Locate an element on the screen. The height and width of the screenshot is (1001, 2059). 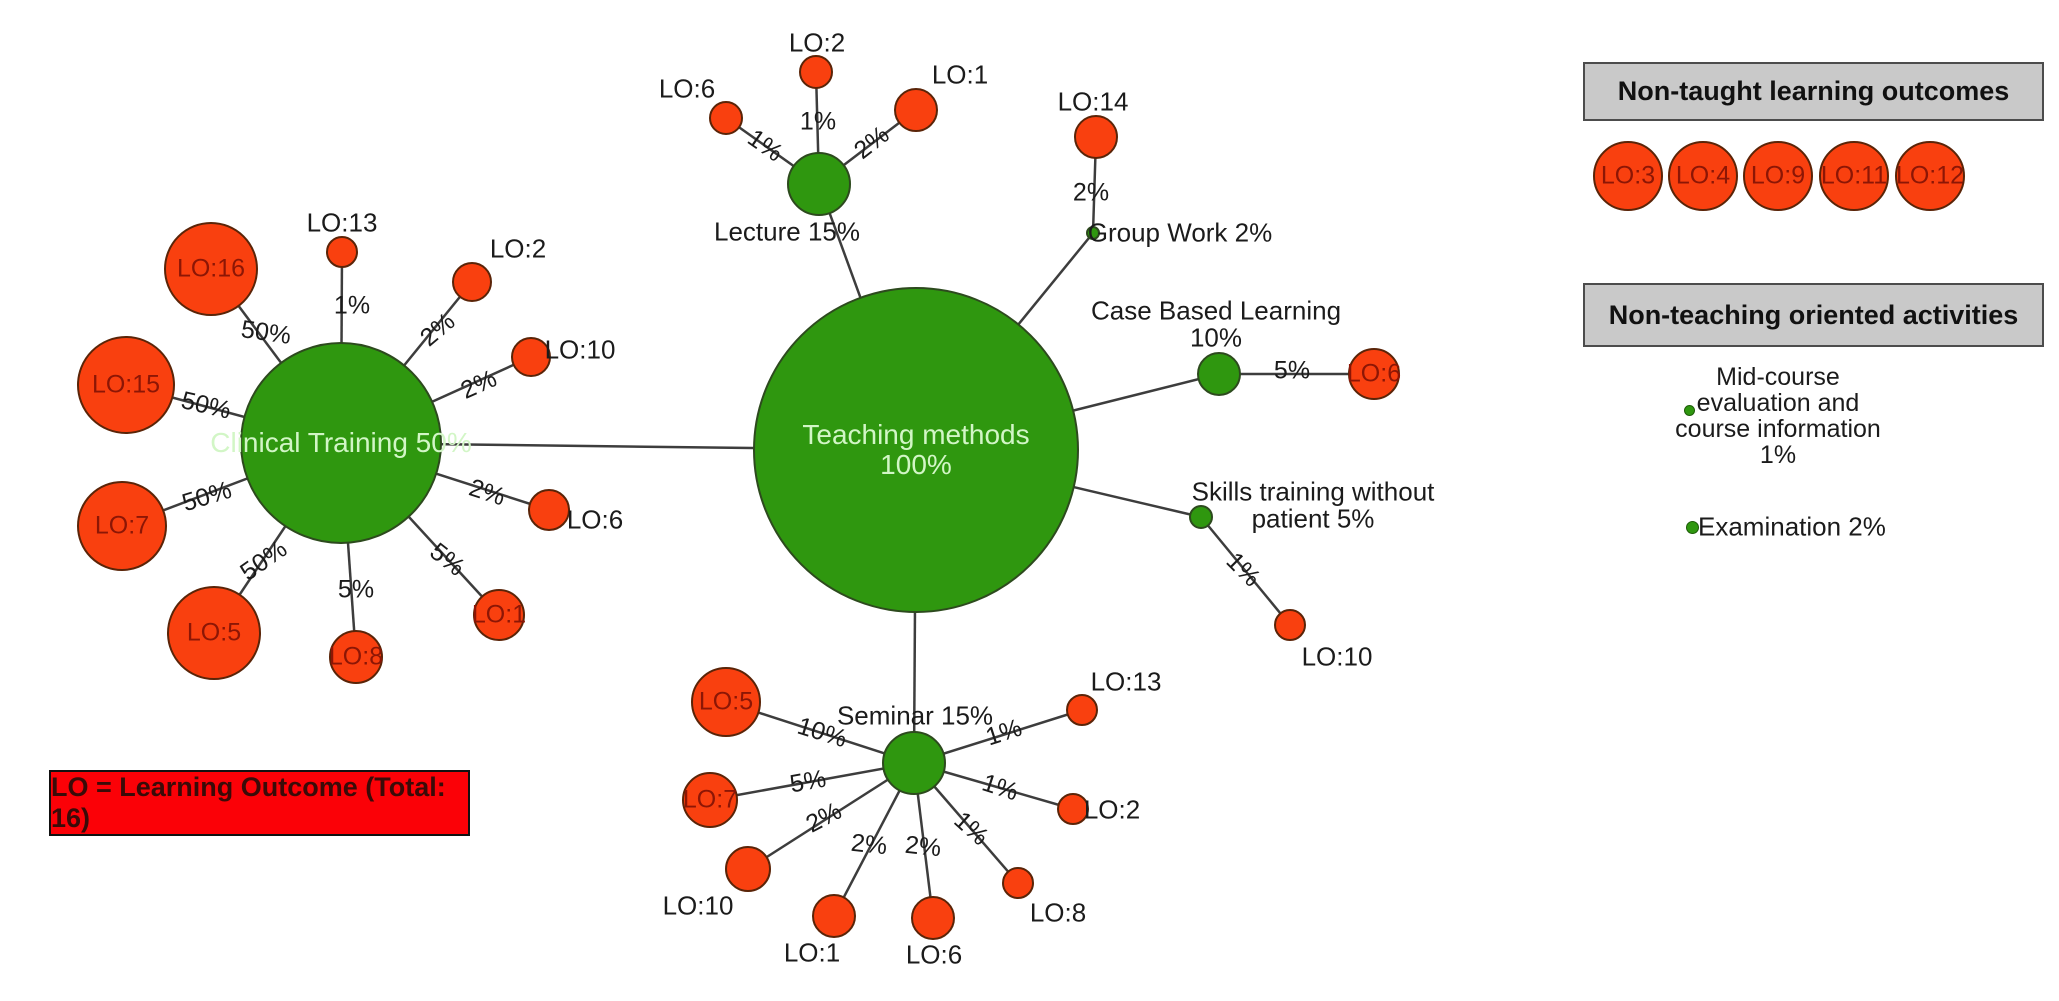
hub-label-cbl: Case Based Learning 10% is located at coordinates (1216, 324).